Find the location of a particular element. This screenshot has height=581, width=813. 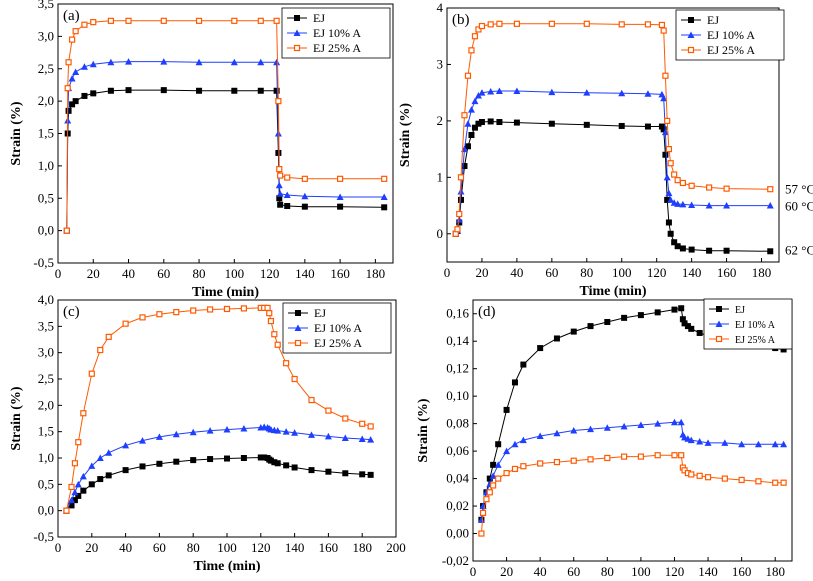

y-tick-label: 2,5 is located at coordinates (46, 378).